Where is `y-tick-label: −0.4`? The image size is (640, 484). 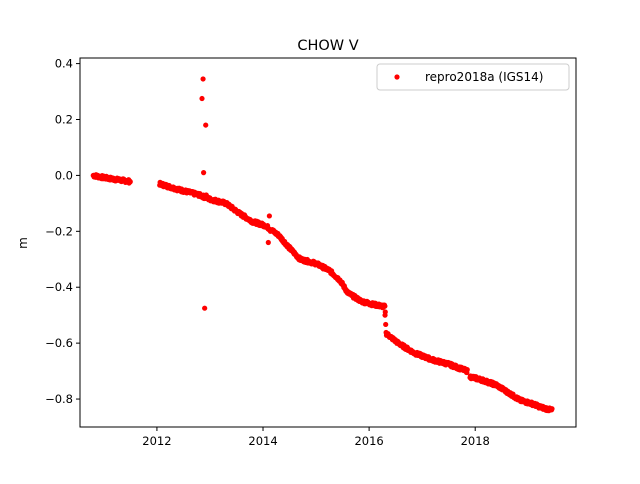
y-tick-label: −0.4 is located at coordinates (59, 287).